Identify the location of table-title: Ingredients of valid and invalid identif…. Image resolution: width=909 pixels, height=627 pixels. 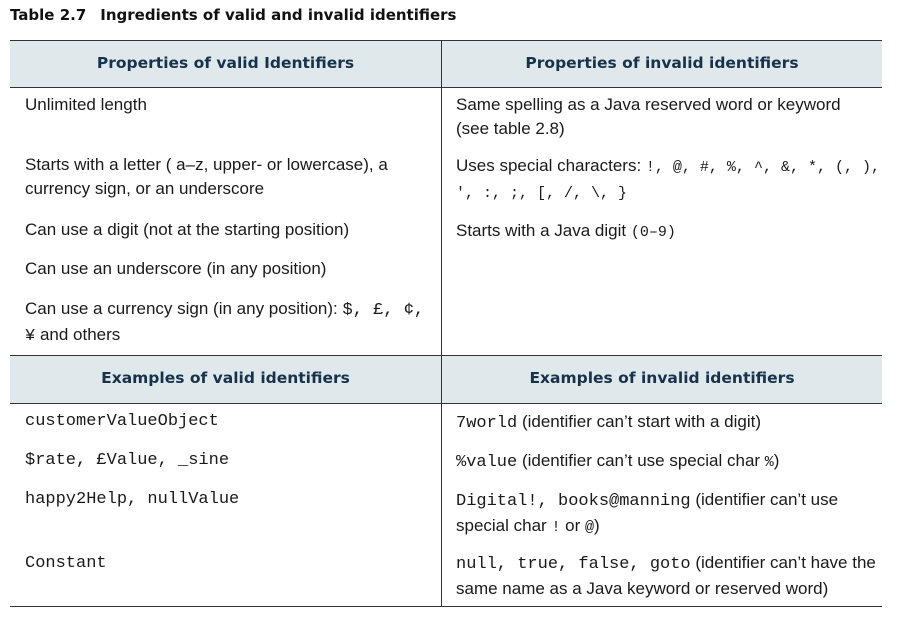
(278, 15).